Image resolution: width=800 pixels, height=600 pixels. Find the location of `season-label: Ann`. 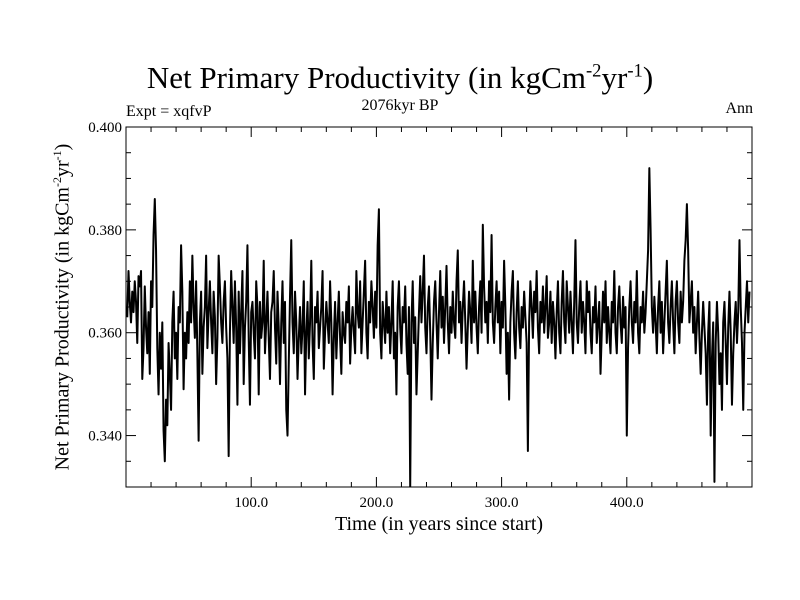

season-label: Ann is located at coordinates (739, 108).